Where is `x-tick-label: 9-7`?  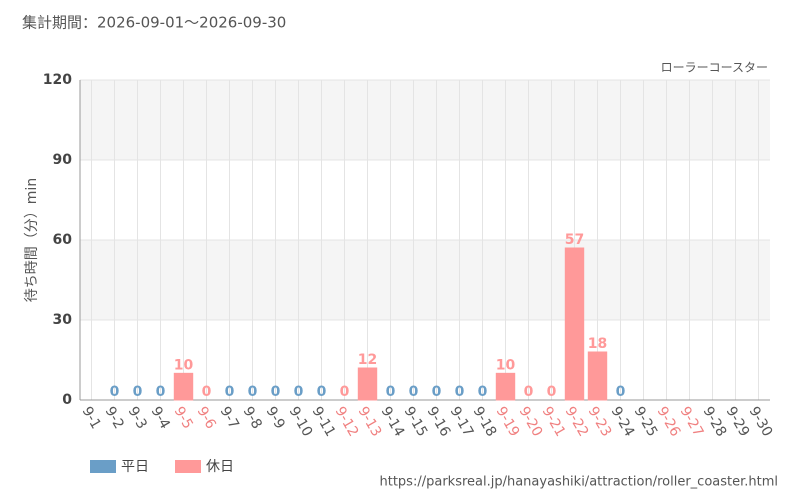 x-tick-label: 9-7 is located at coordinates (229, 418).